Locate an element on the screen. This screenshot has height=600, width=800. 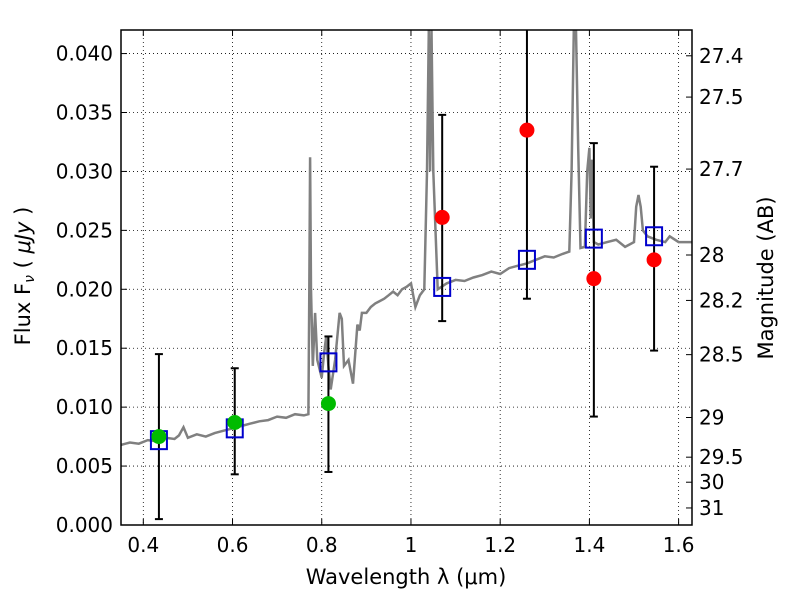
y2-tick-label: 30 is located at coordinates (711, 482).